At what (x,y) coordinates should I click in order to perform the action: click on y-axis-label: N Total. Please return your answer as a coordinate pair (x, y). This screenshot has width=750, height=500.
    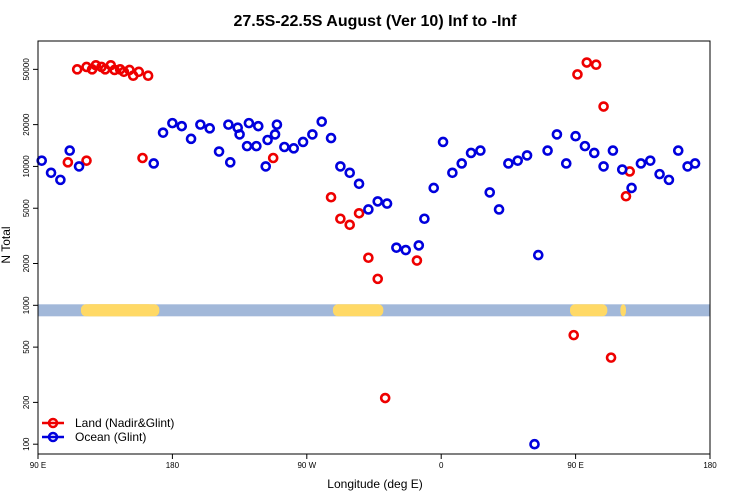
    Looking at the image, I should click on (6, 244).